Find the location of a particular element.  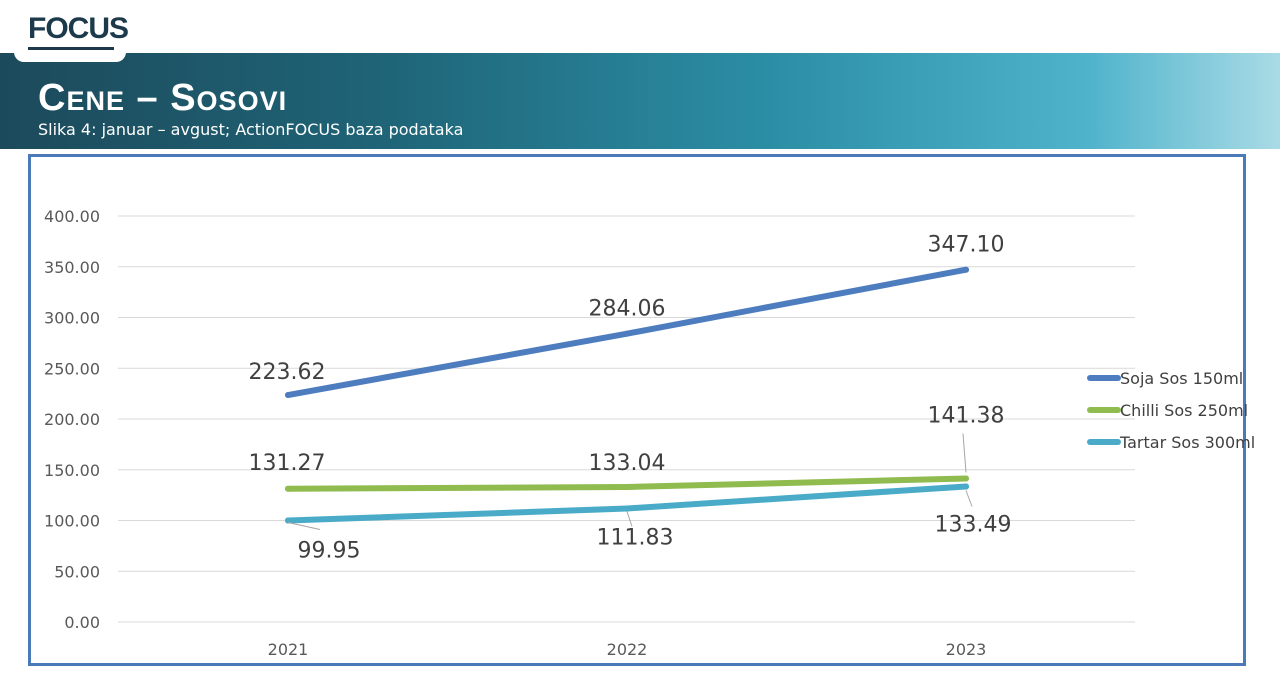

y-tick-label: 150.00 is located at coordinates (72, 470).